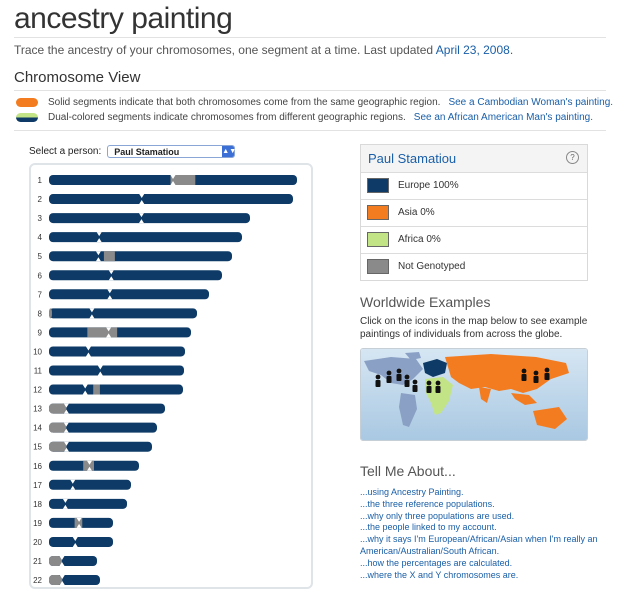 This screenshot has height=594, width=620. What do you see at coordinates (428, 185) in the screenshot?
I see `summary-label: Europe 100%` at bounding box center [428, 185].